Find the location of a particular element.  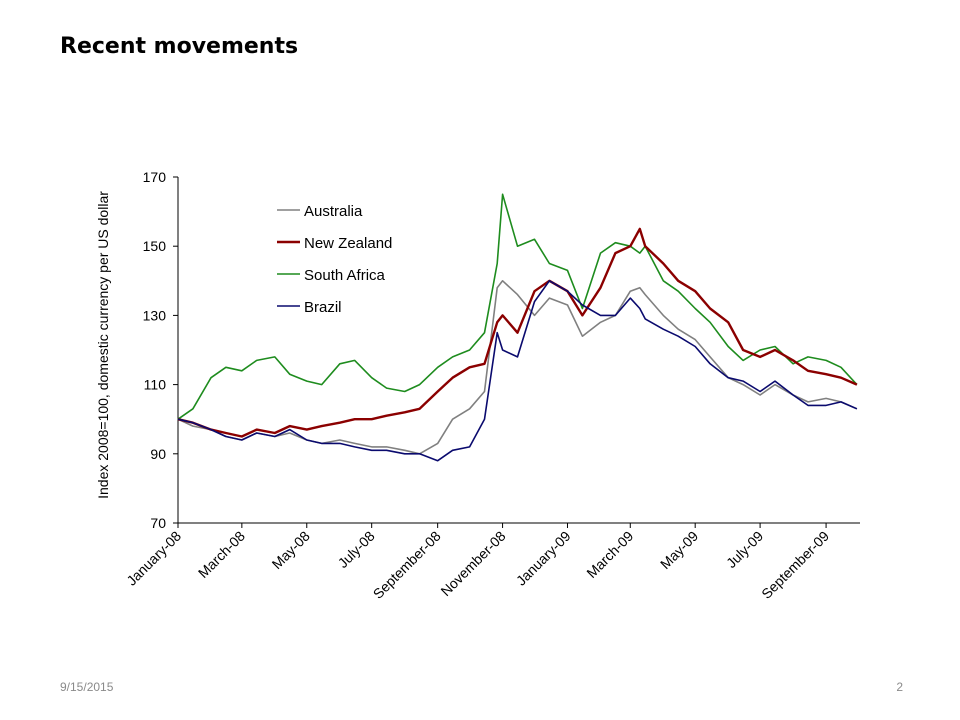

y-ticks: 70 90 110 130 150 170 is located at coordinates (160, 350).